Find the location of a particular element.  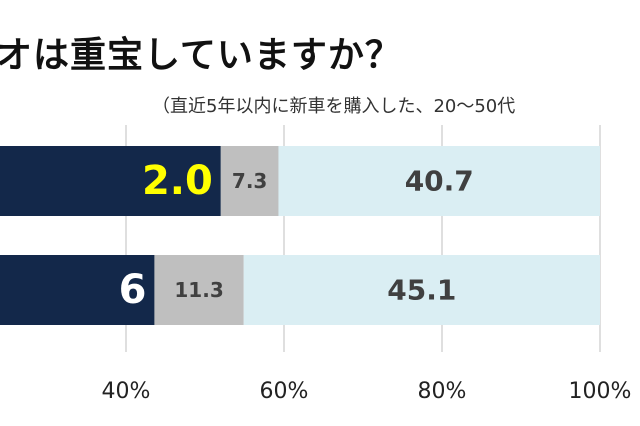

x-tick-label-60: 60% is located at coordinates (284, 391).